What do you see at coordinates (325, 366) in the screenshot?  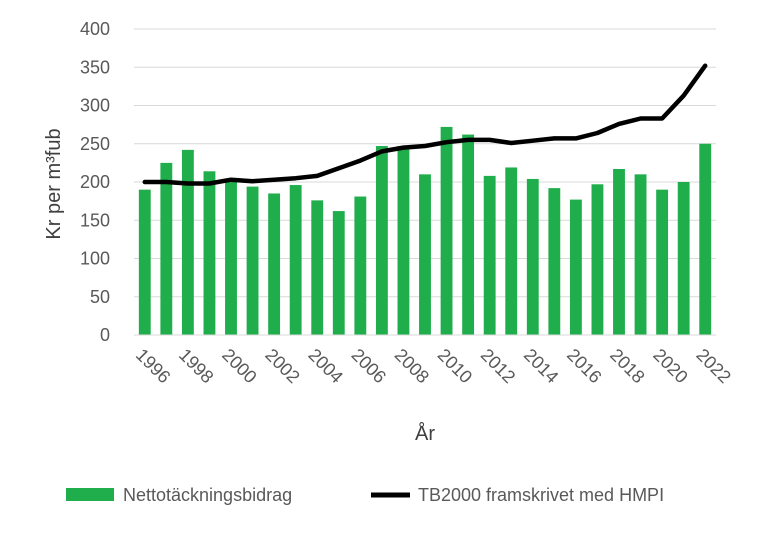 I see `x-tick-label: 2004` at bounding box center [325, 366].